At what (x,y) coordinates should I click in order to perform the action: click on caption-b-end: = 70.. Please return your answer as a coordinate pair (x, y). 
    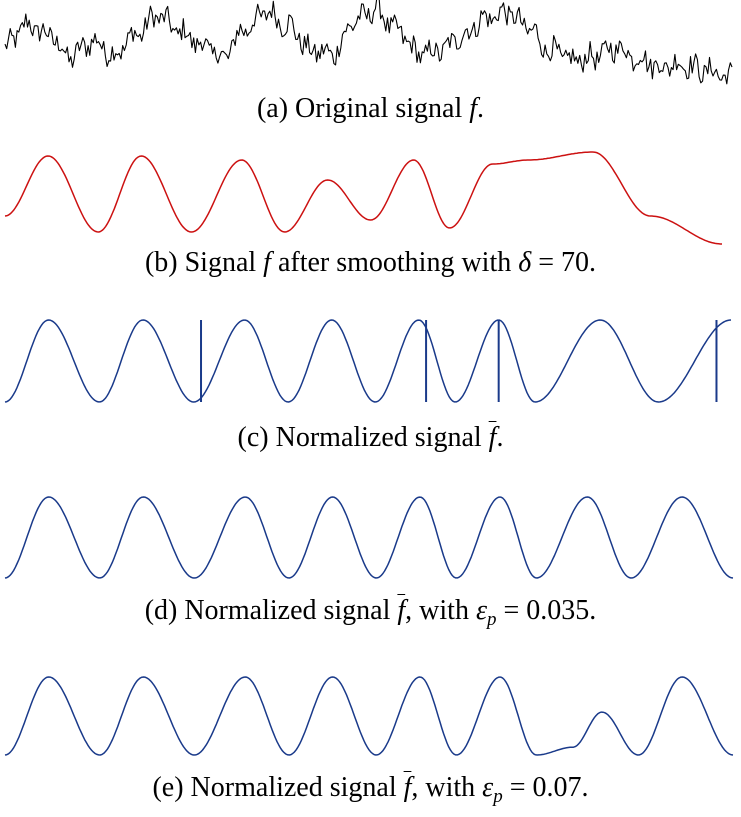
    Looking at the image, I should click on (564, 262).